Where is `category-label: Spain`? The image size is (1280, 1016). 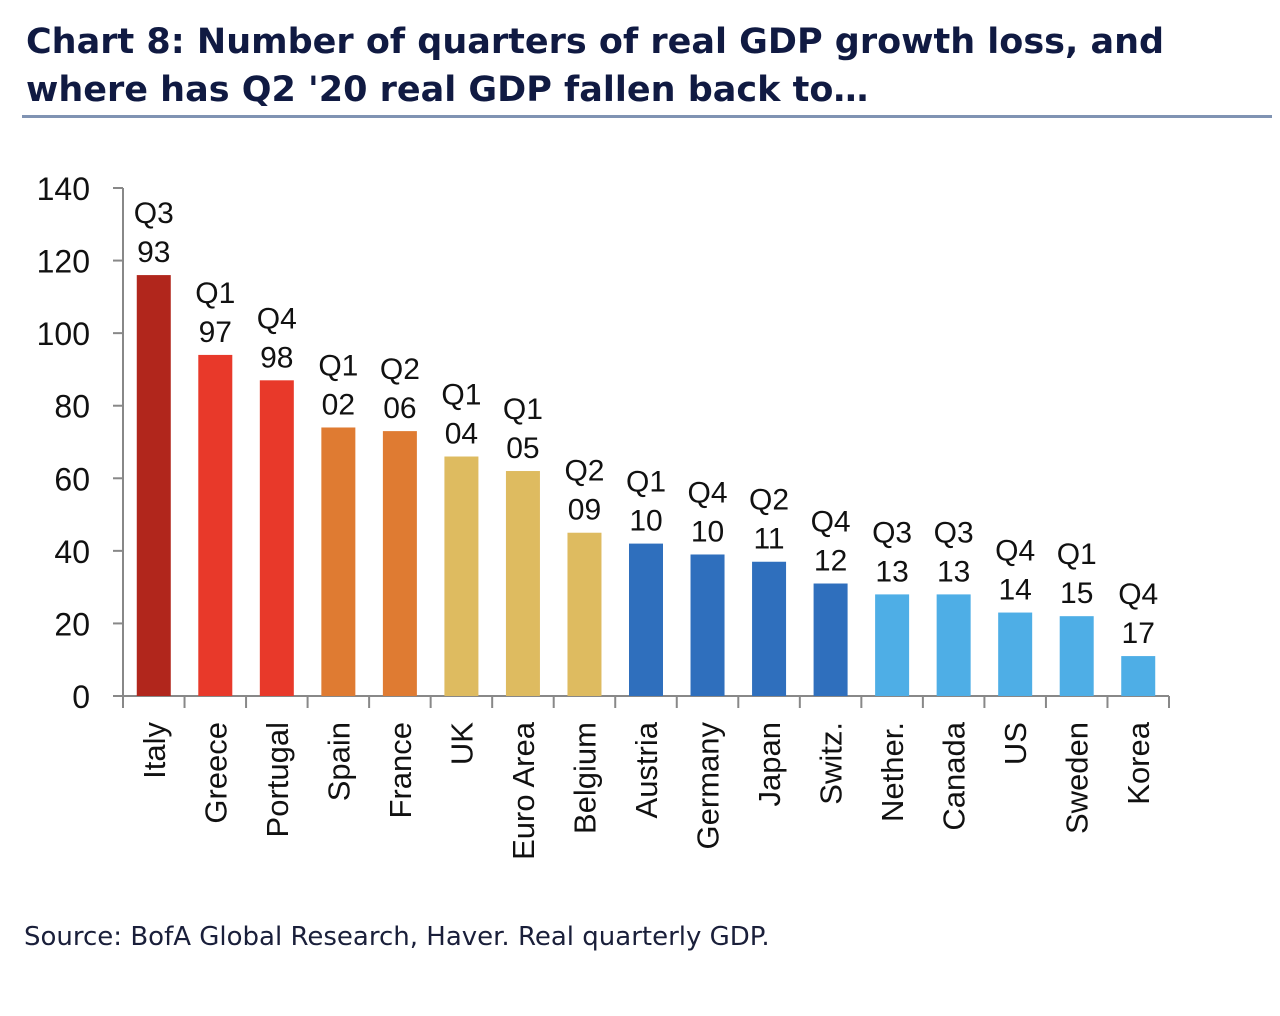
category-label: Spain is located at coordinates (338, 761).